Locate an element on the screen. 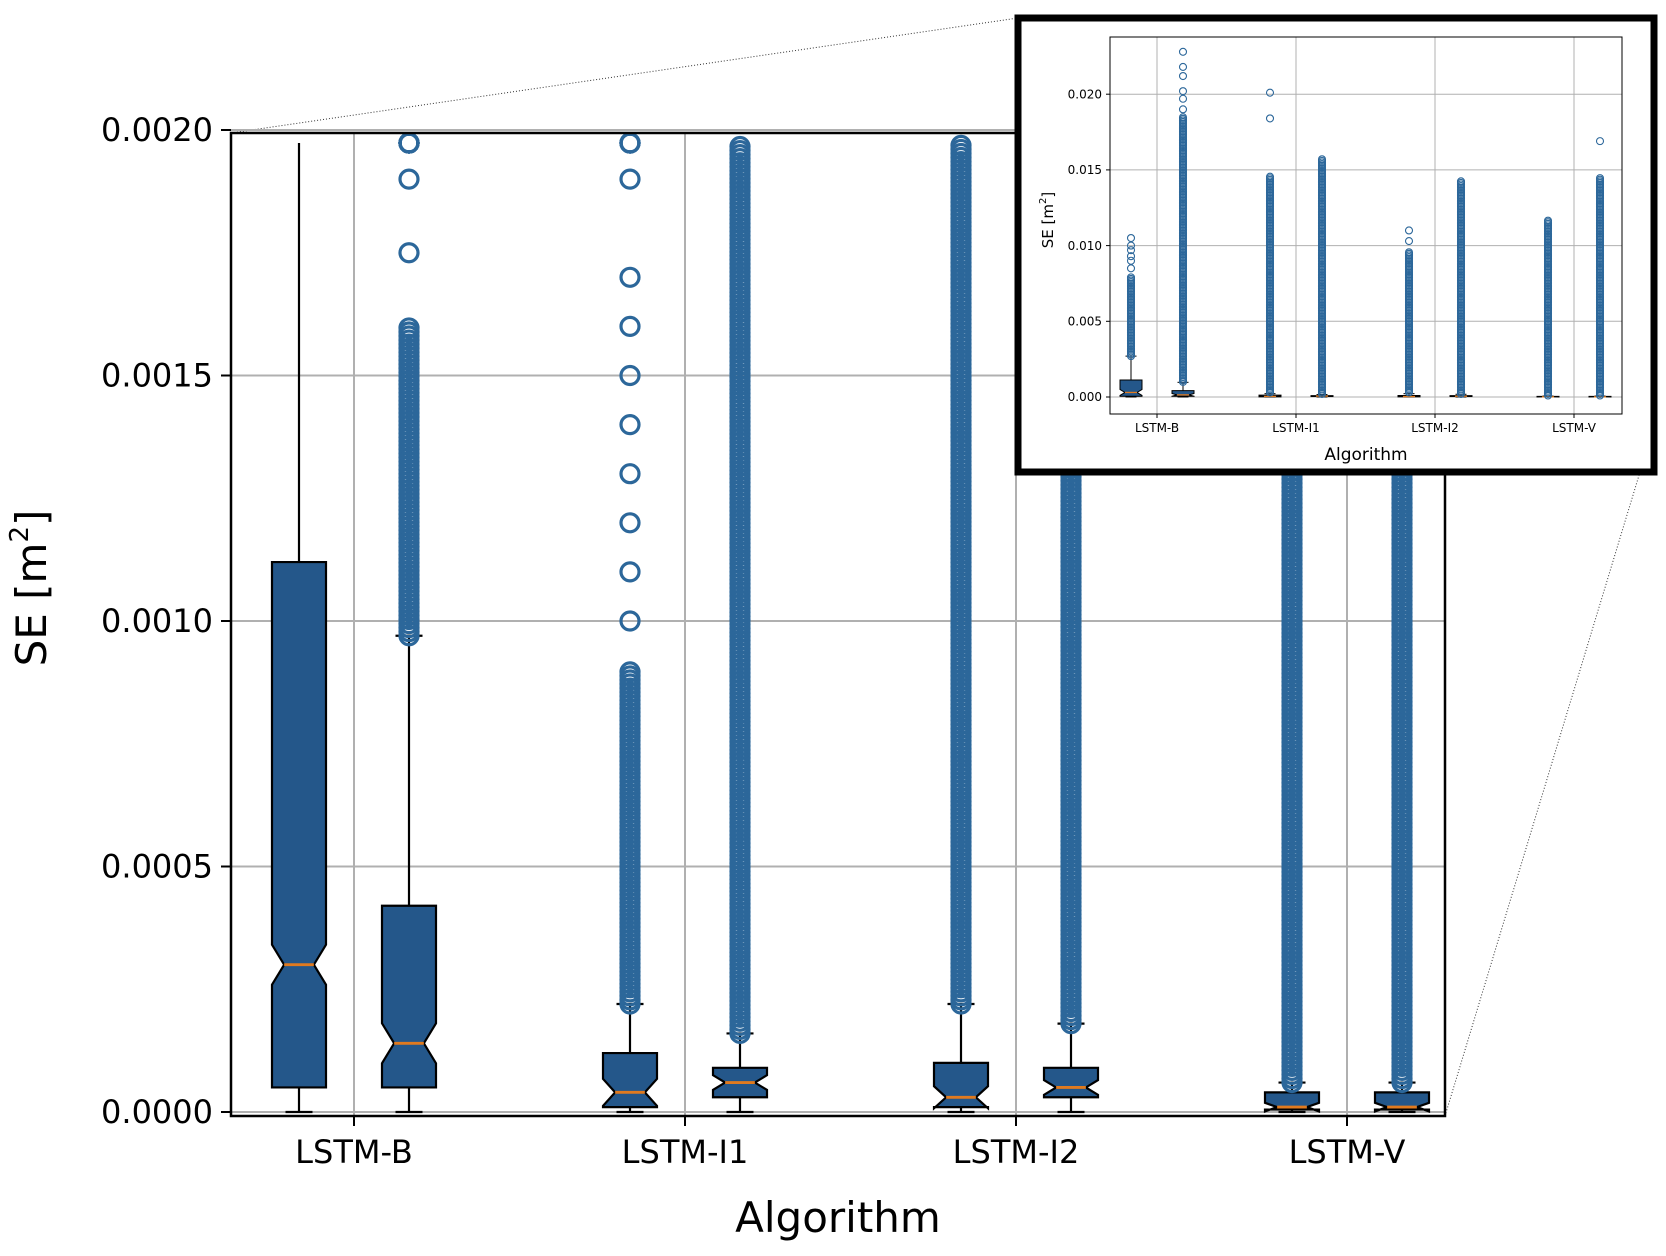  y-tick-label: 0.0015 is located at coordinates (157, 376).